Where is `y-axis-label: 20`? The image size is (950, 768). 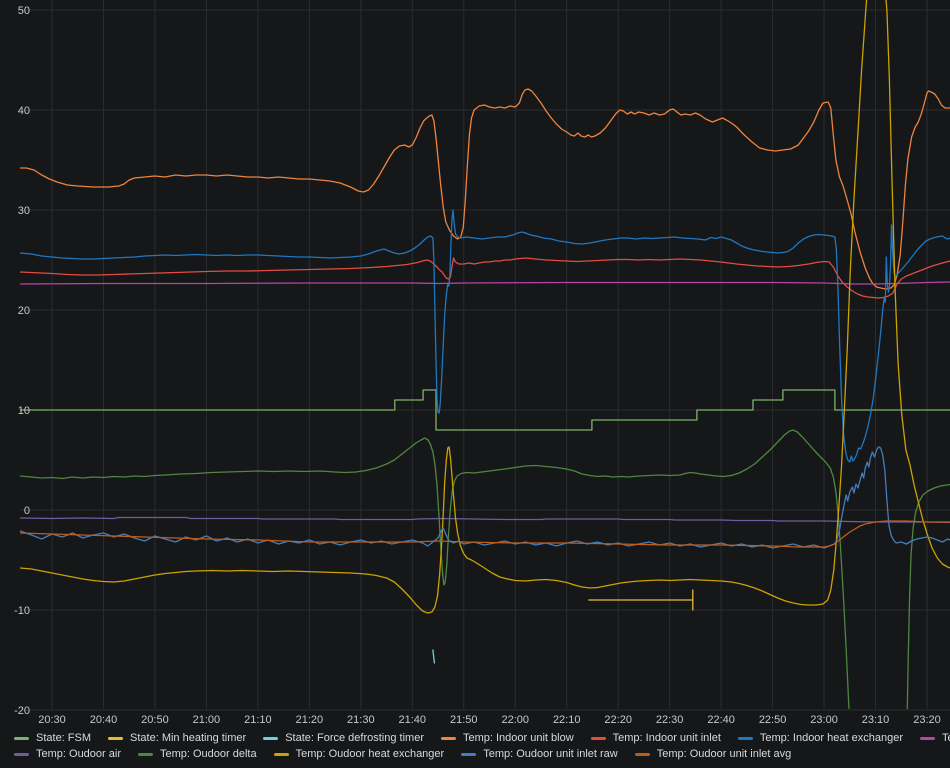
y-axis-label: 20 is located at coordinates (24, 311).